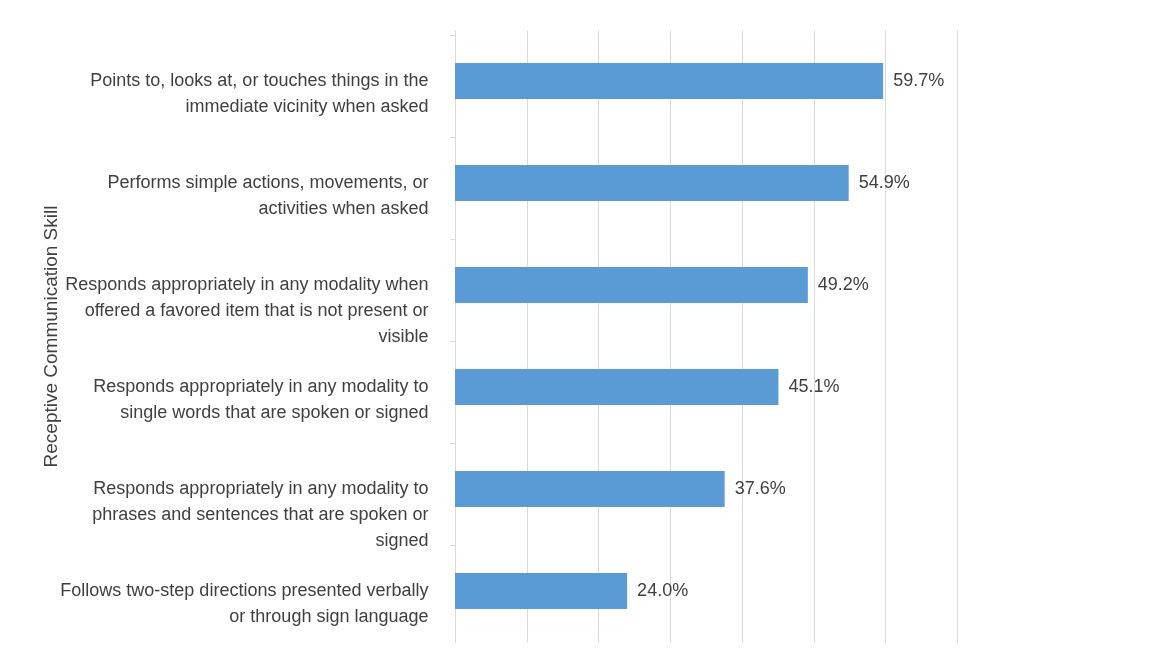 Image resolution: width=1149 pixels, height=671 pixels. What do you see at coordinates (884, 182) in the screenshot?
I see `data-label: 54.9%` at bounding box center [884, 182].